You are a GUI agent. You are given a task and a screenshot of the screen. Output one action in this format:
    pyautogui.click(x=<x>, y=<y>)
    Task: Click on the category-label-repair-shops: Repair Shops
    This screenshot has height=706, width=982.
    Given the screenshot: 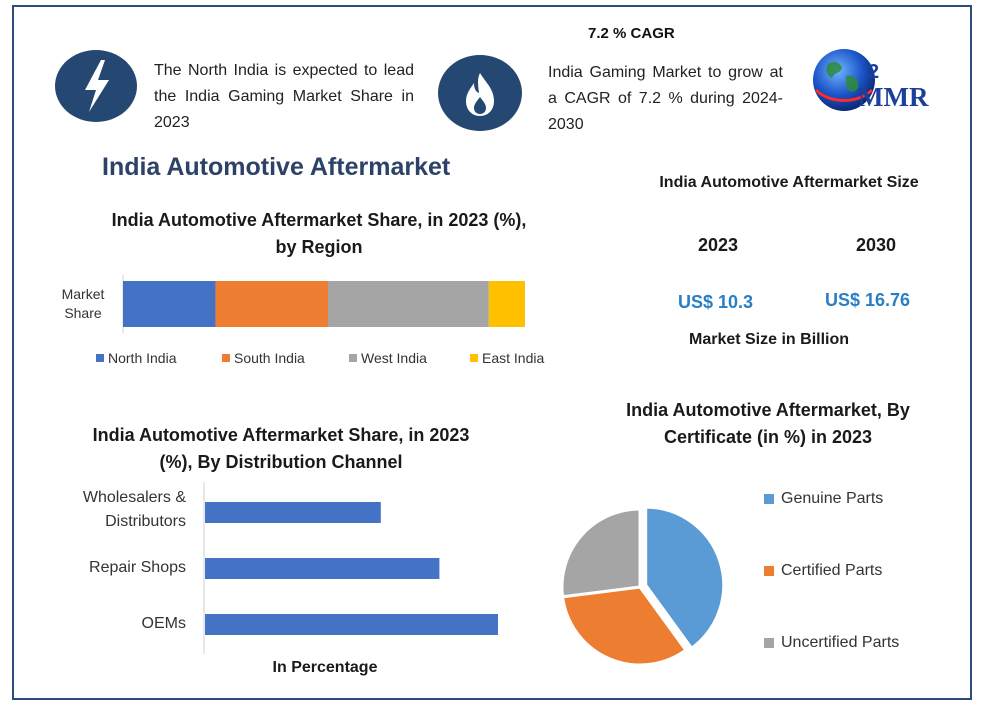 What is the action you would take?
    pyautogui.click(x=137, y=567)
    